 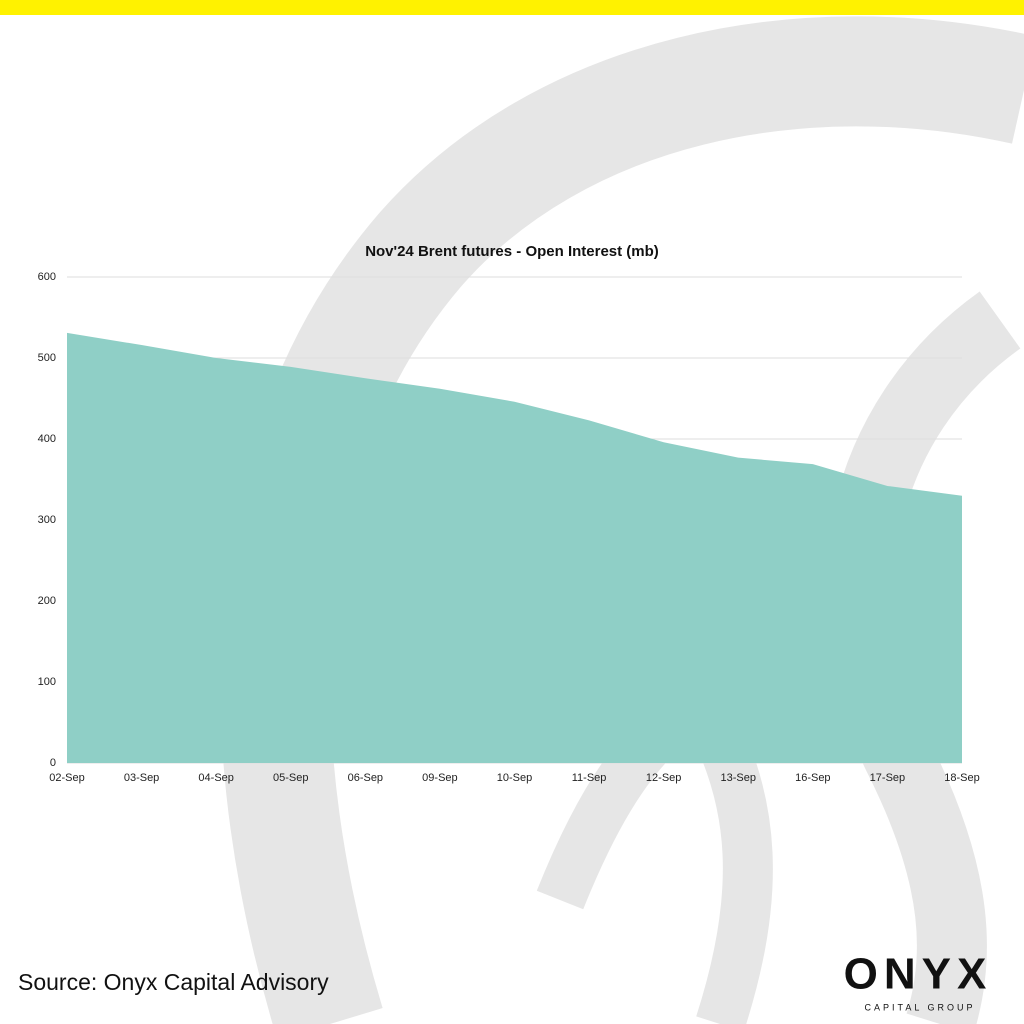 I want to click on y-tick-label: 400, so click(x=47, y=439).